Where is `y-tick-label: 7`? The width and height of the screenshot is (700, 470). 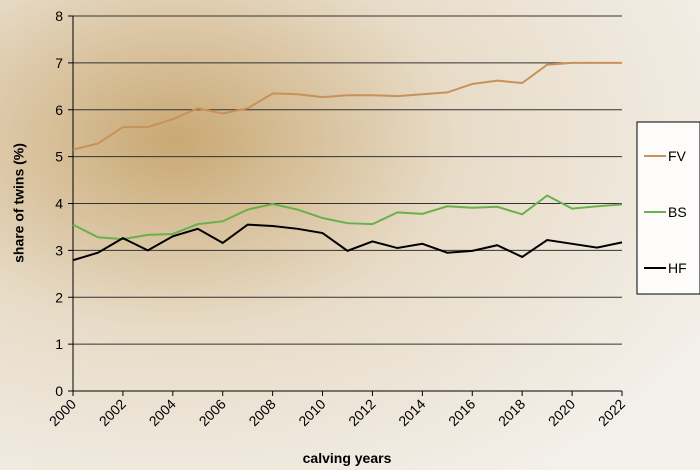 y-tick-label: 7 is located at coordinates (59, 63).